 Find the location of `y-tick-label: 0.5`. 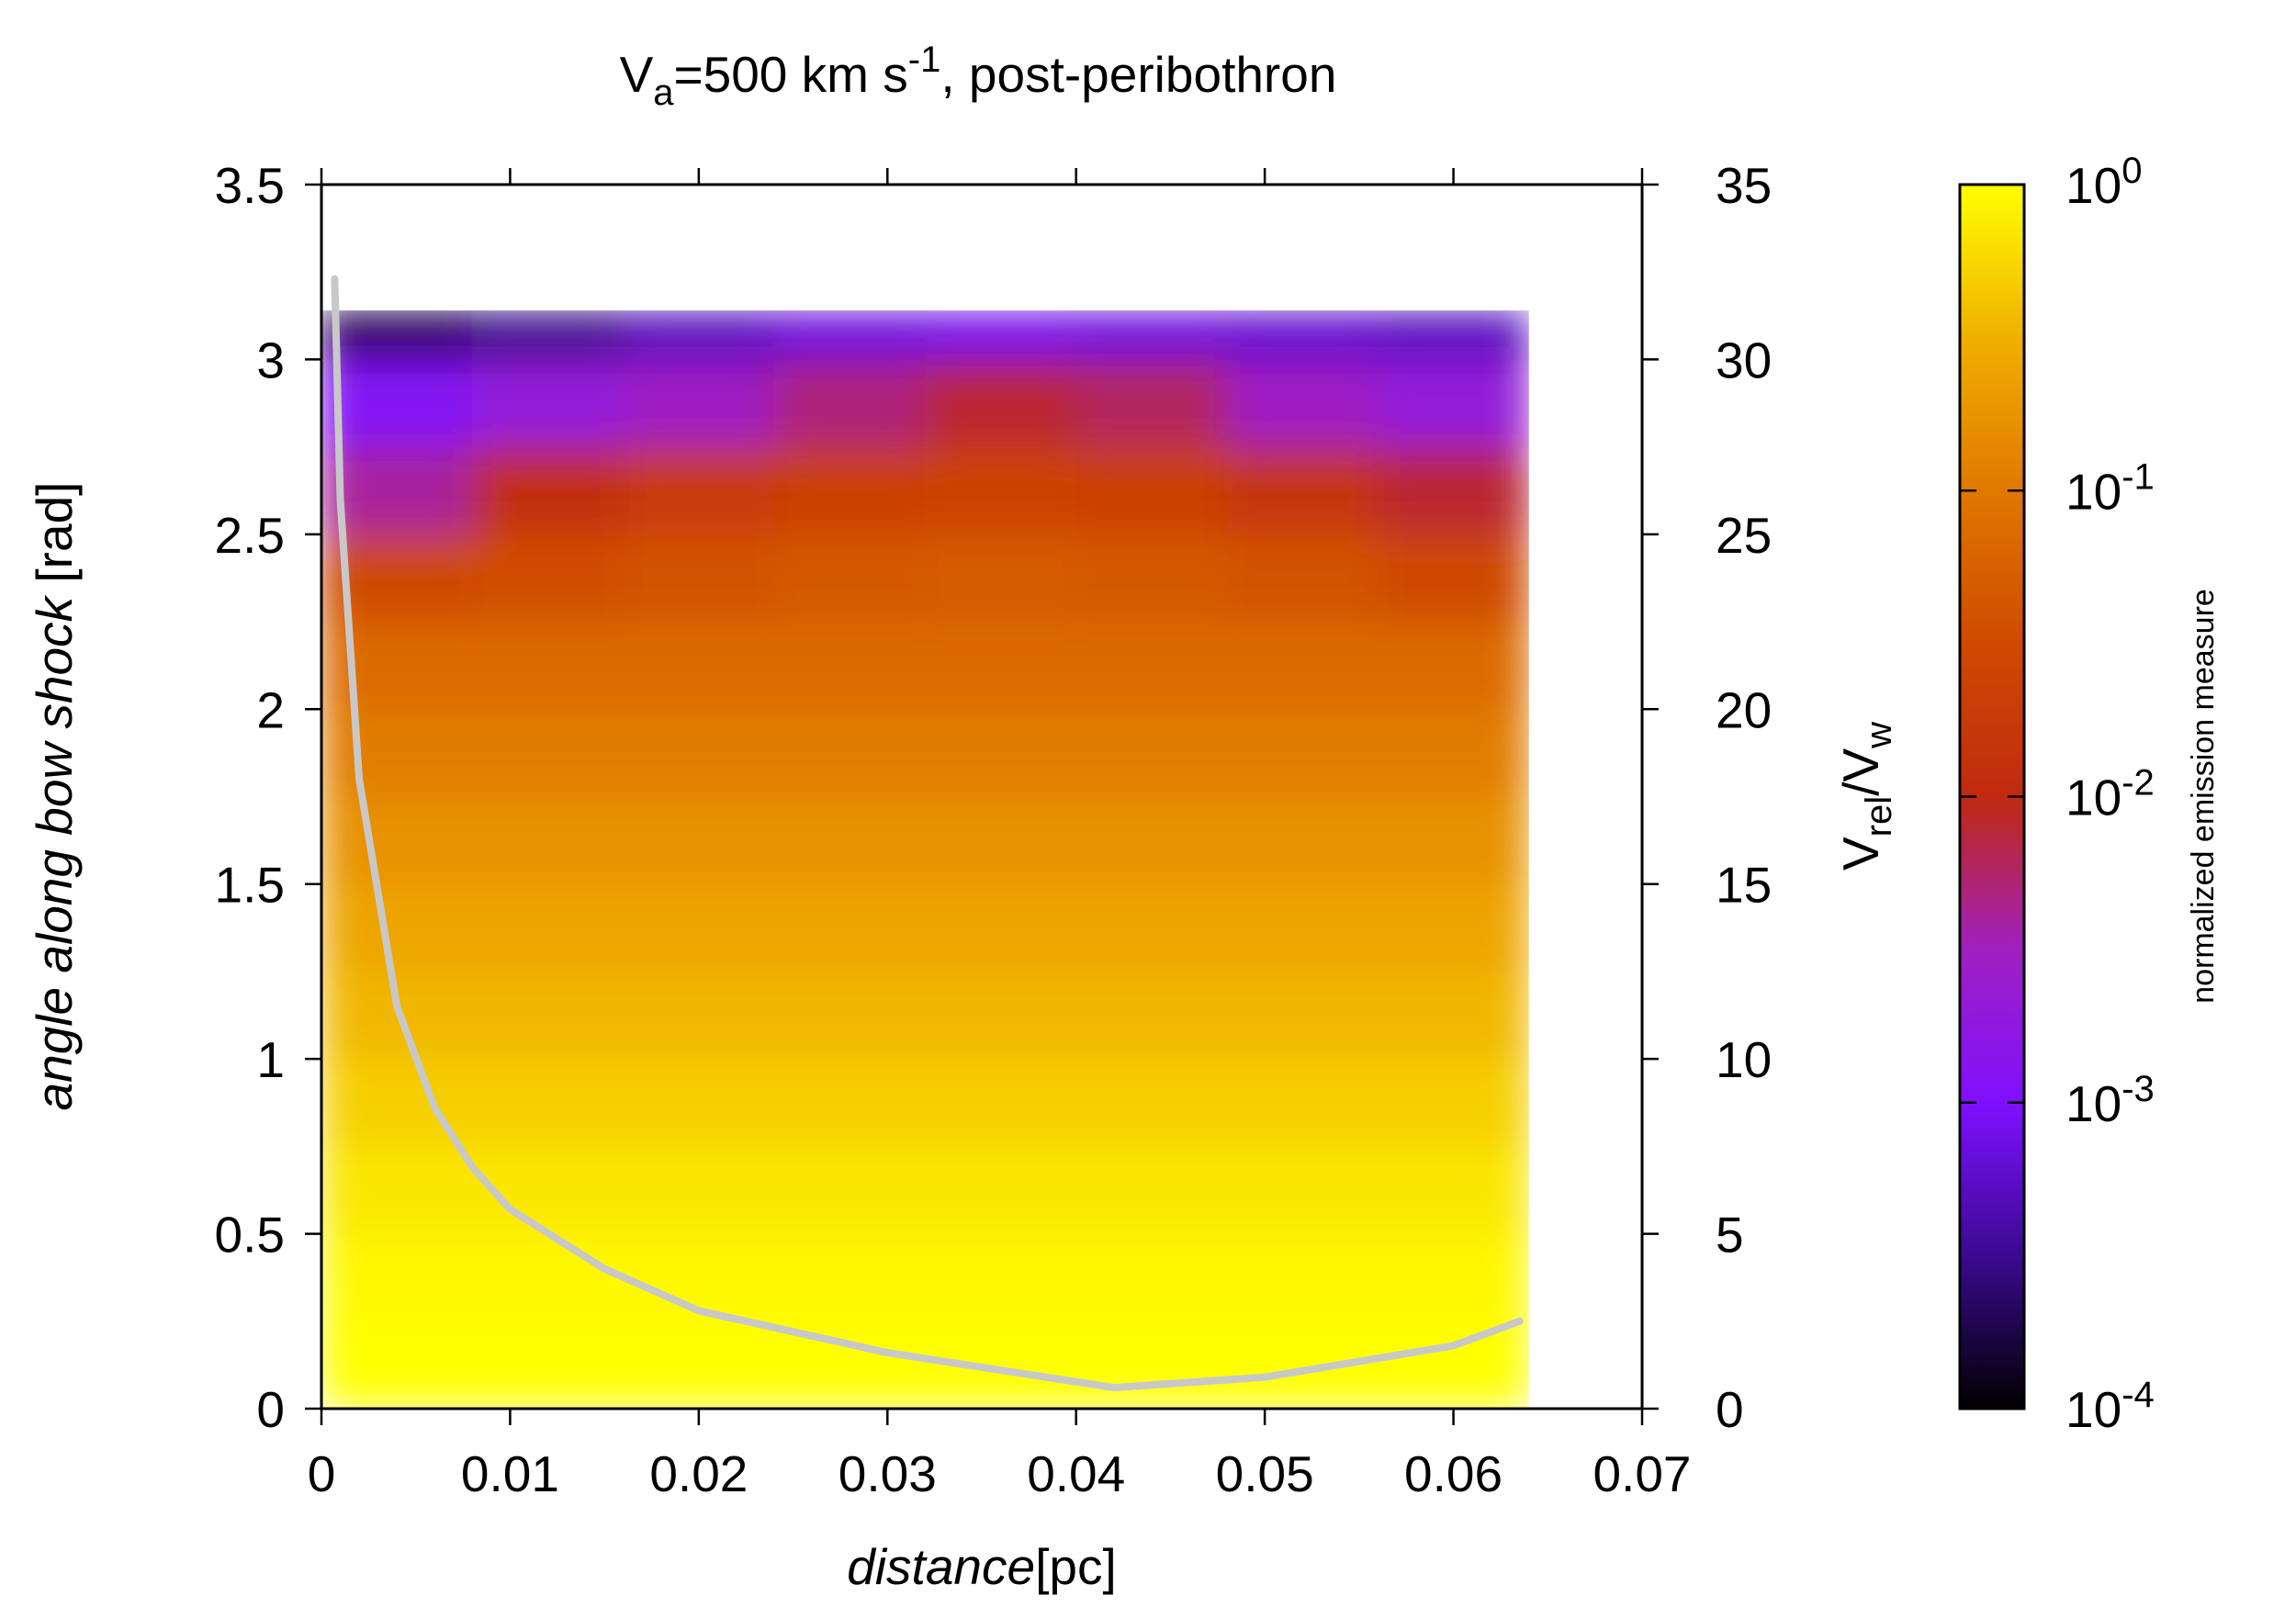

y-tick-label: 0.5 is located at coordinates (250, 1235).